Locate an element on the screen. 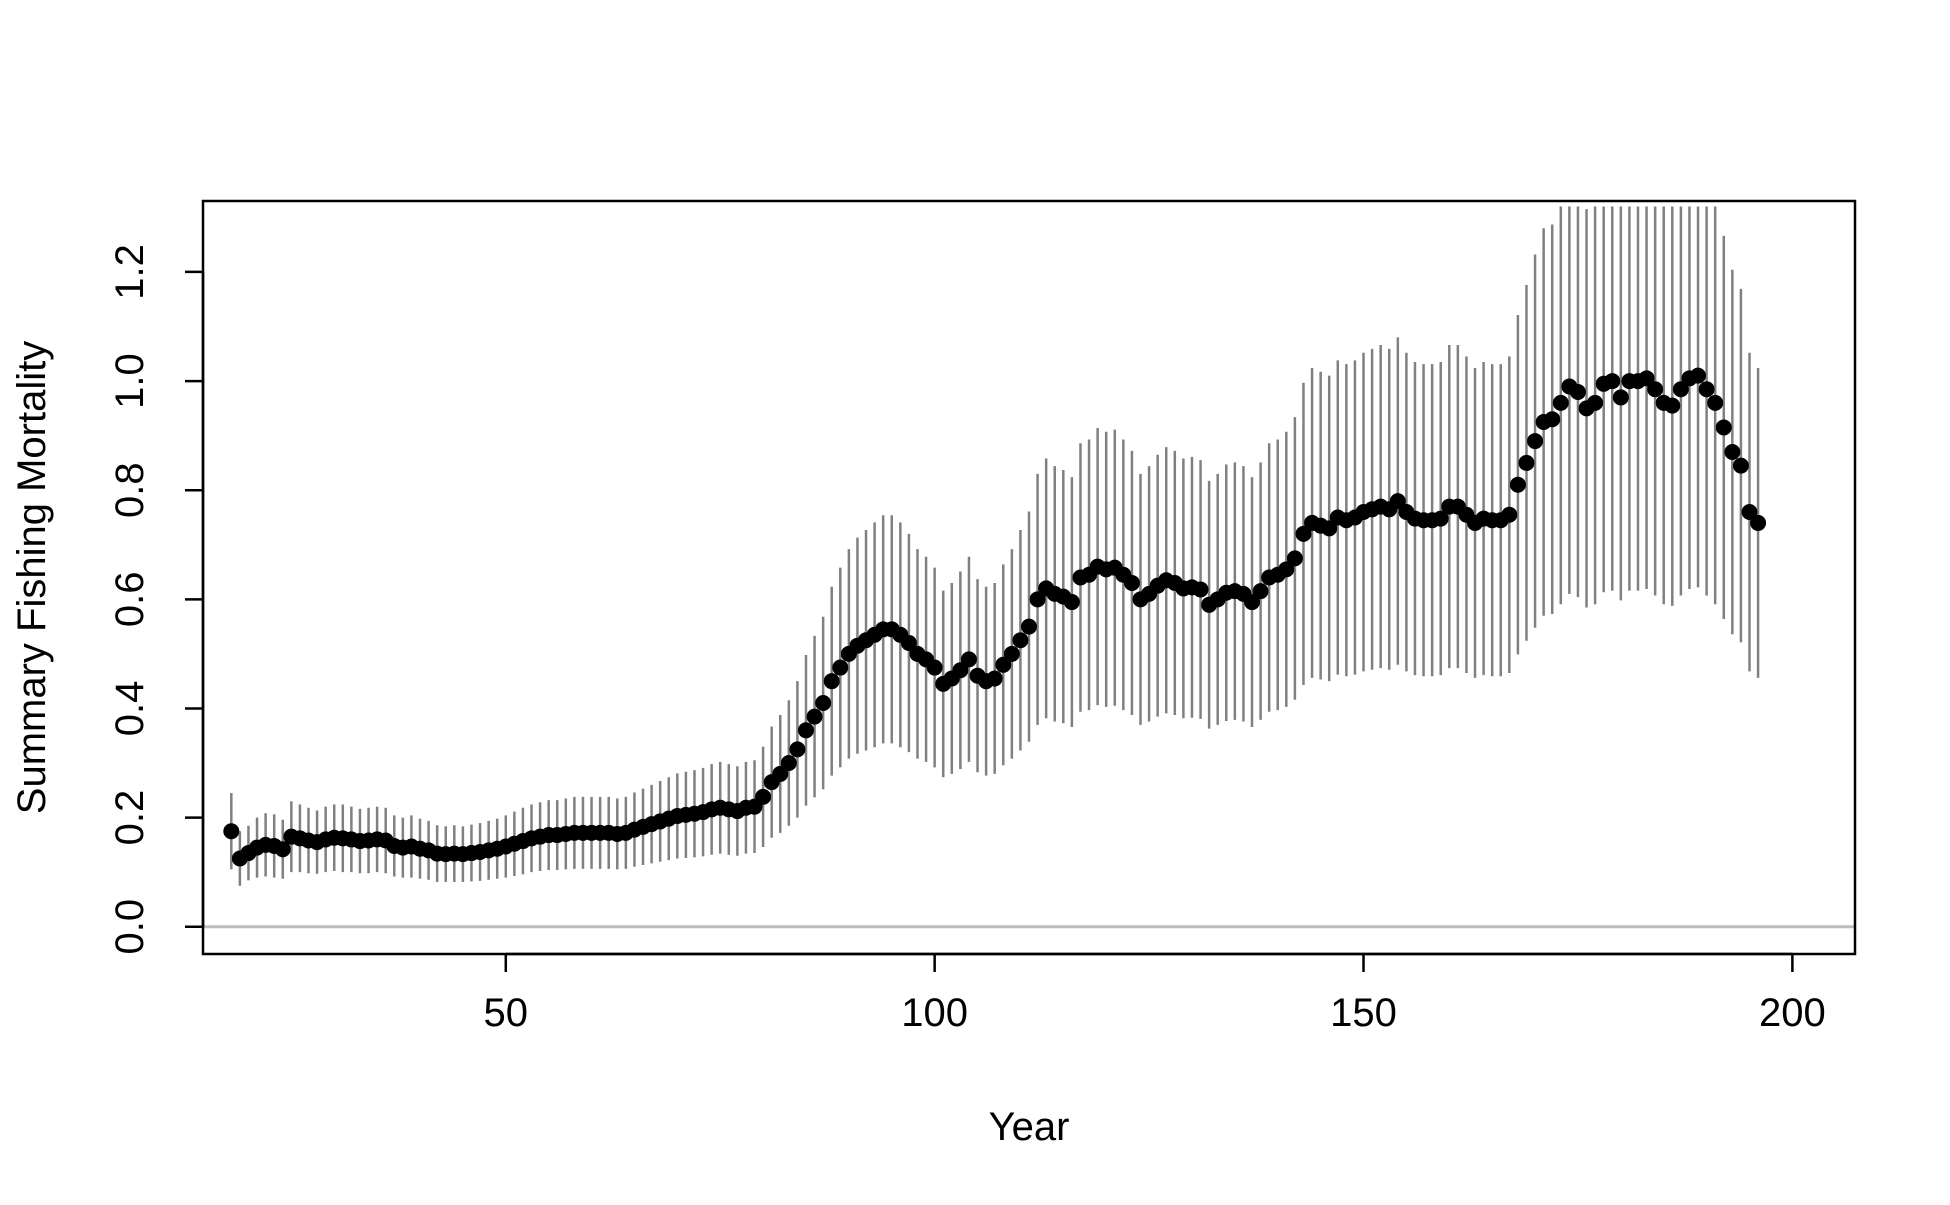 Image resolution: width=1950 pixels, height=1205 pixels. y-tick-label: 0.0 is located at coordinates (130, 927).